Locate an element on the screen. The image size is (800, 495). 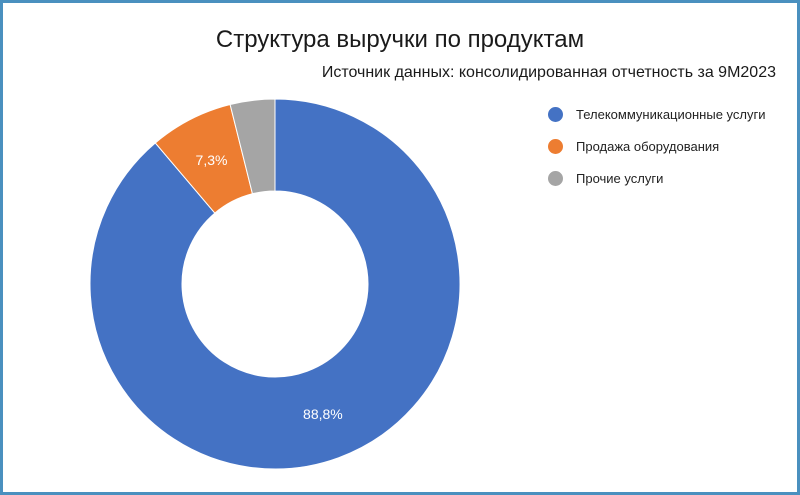
legend-label: Прочие услуги is located at coordinates (620, 178).